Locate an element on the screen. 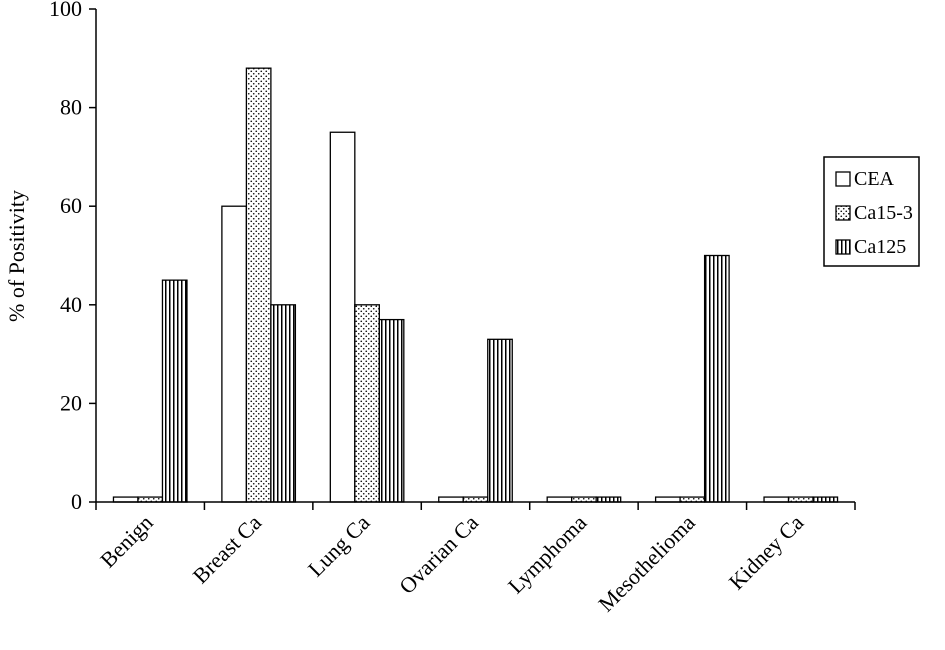 This screenshot has width=945, height=650. y-tick-label: 40 is located at coordinates (71, 304).